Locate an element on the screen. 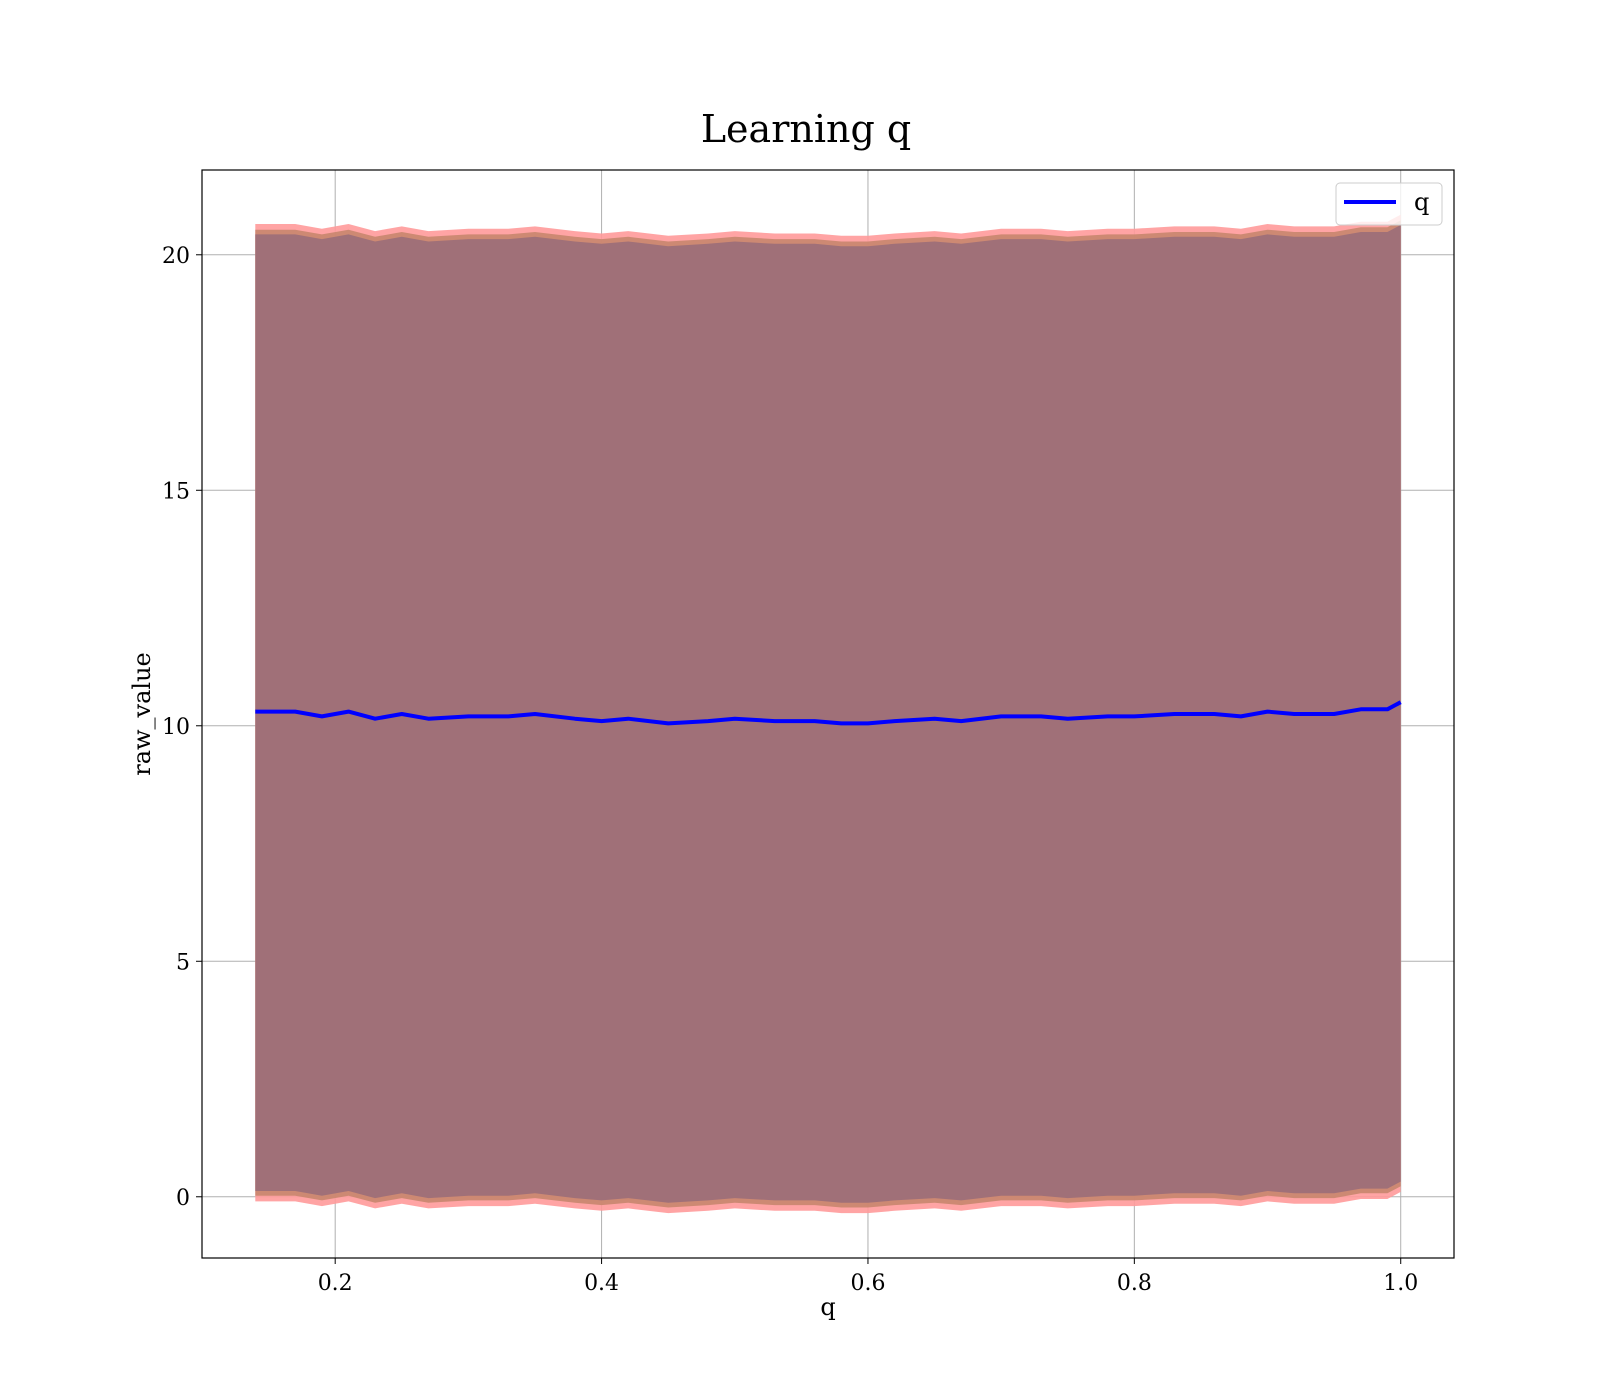 Image resolution: width=1600 pixels, height=1400 pixels. x-axis-label: q is located at coordinates (827, 1307).